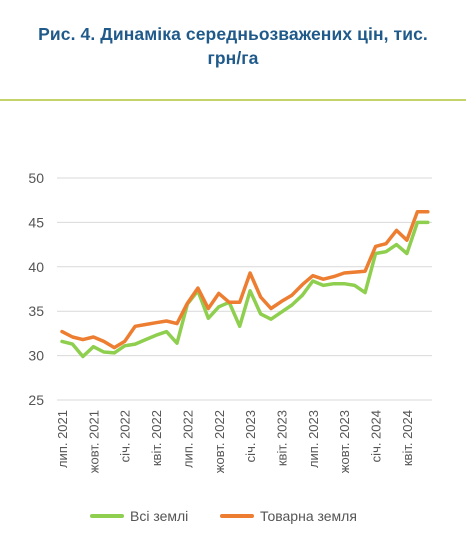 This screenshot has width=466, height=548. I want to click on y-tick-label: 45, so click(36, 222).